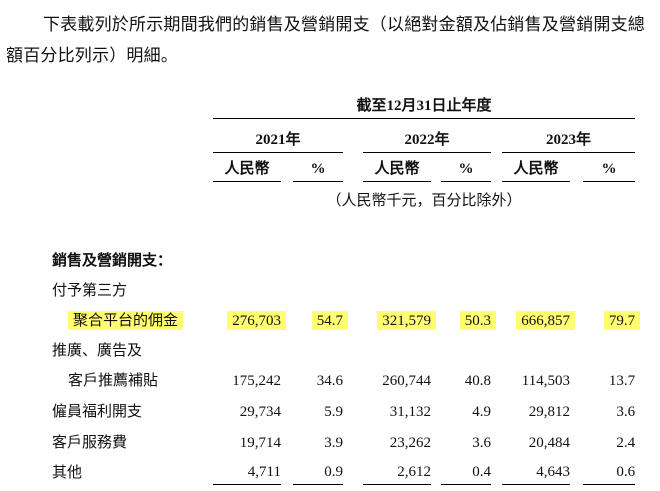  What do you see at coordinates (626, 443) in the screenshot?
I see `cell-2023-pct: 2.4` at bounding box center [626, 443].